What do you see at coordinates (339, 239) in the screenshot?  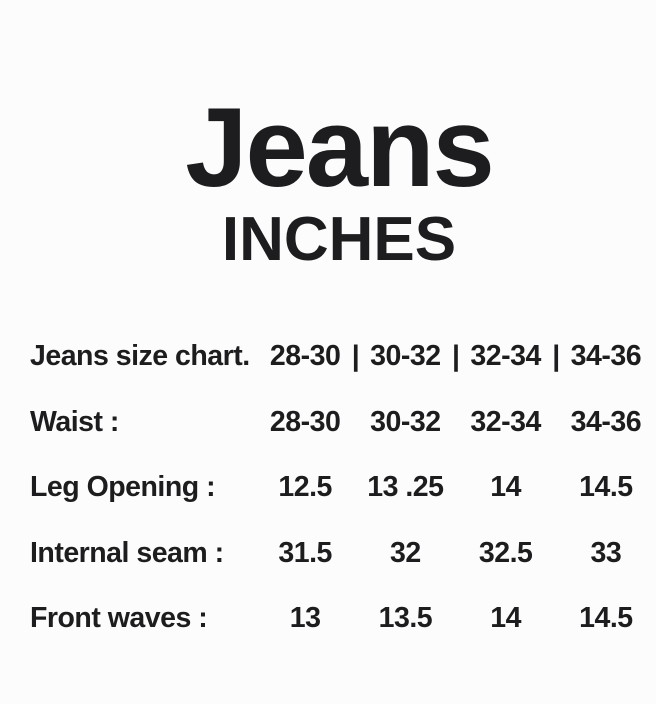 I see `page-subtitle: INCHES` at bounding box center [339, 239].